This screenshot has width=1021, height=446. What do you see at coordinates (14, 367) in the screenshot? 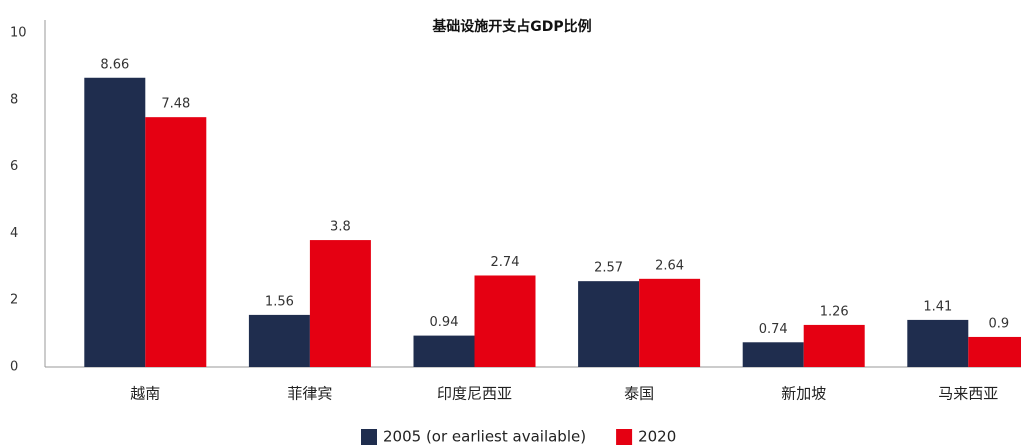
I see `y-tick-label: 0` at bounding box center [14, 367].